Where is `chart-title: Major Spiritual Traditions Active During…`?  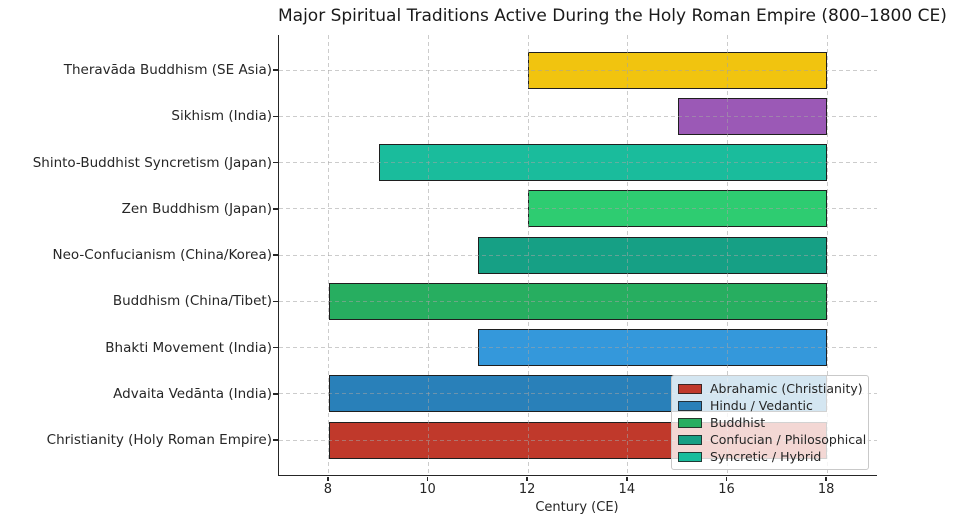
chart-title: Major Spiritual Traditions Active During… is located at coordinates (612, 16).